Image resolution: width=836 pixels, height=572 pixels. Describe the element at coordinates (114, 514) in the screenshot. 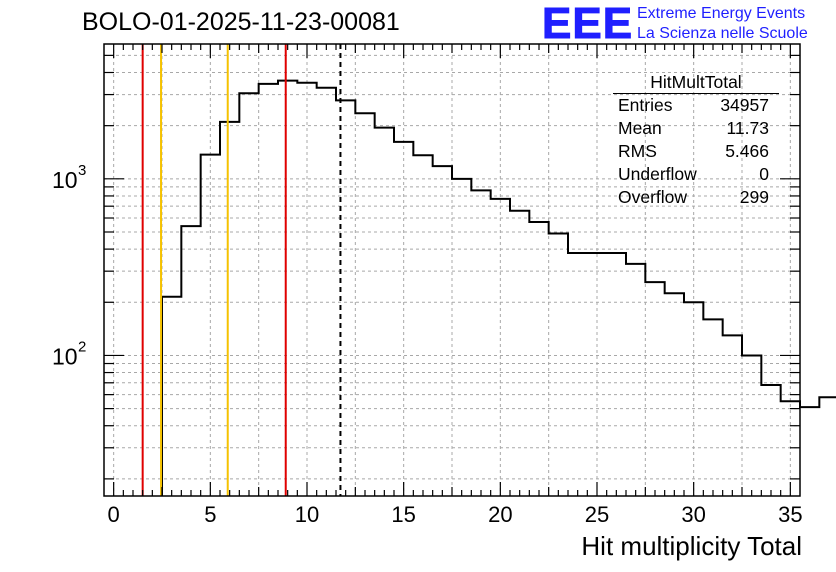

I see `x-tick-label: 0` at that location.